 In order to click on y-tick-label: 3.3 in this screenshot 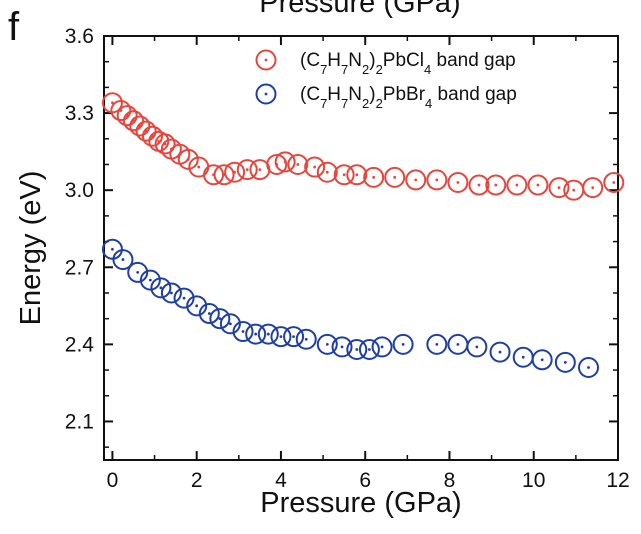, I will do `click(79, 113)`.